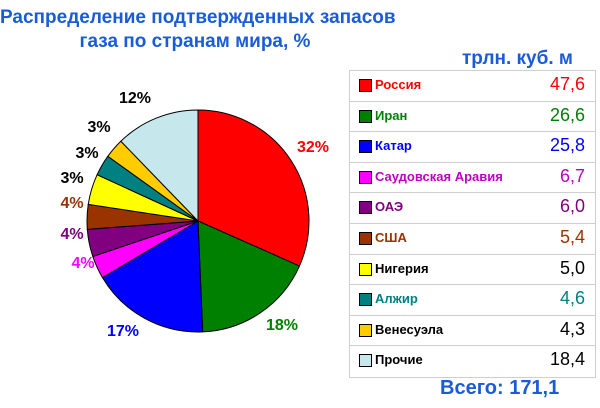  I want to click on legend-value: 26,6, so click(567, 114).